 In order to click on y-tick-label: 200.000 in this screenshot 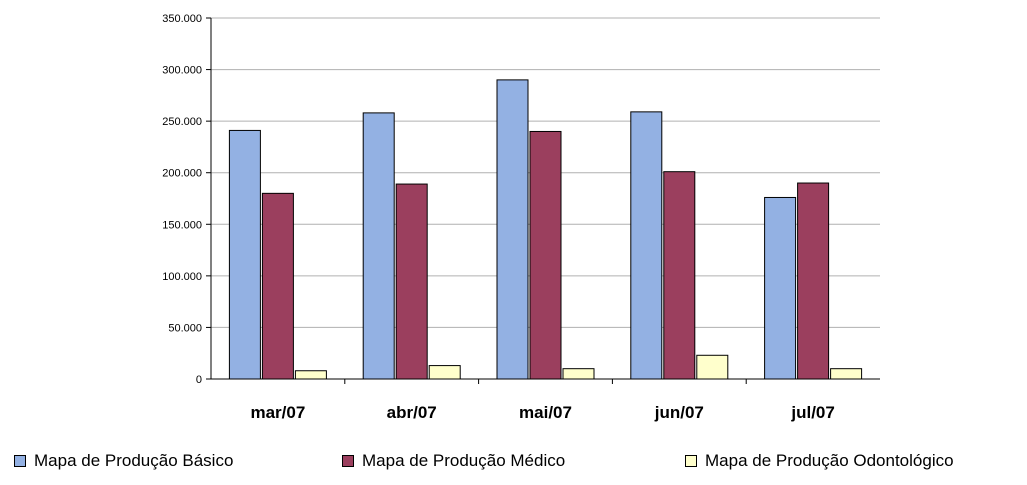, I will do `click(182, 174)`.